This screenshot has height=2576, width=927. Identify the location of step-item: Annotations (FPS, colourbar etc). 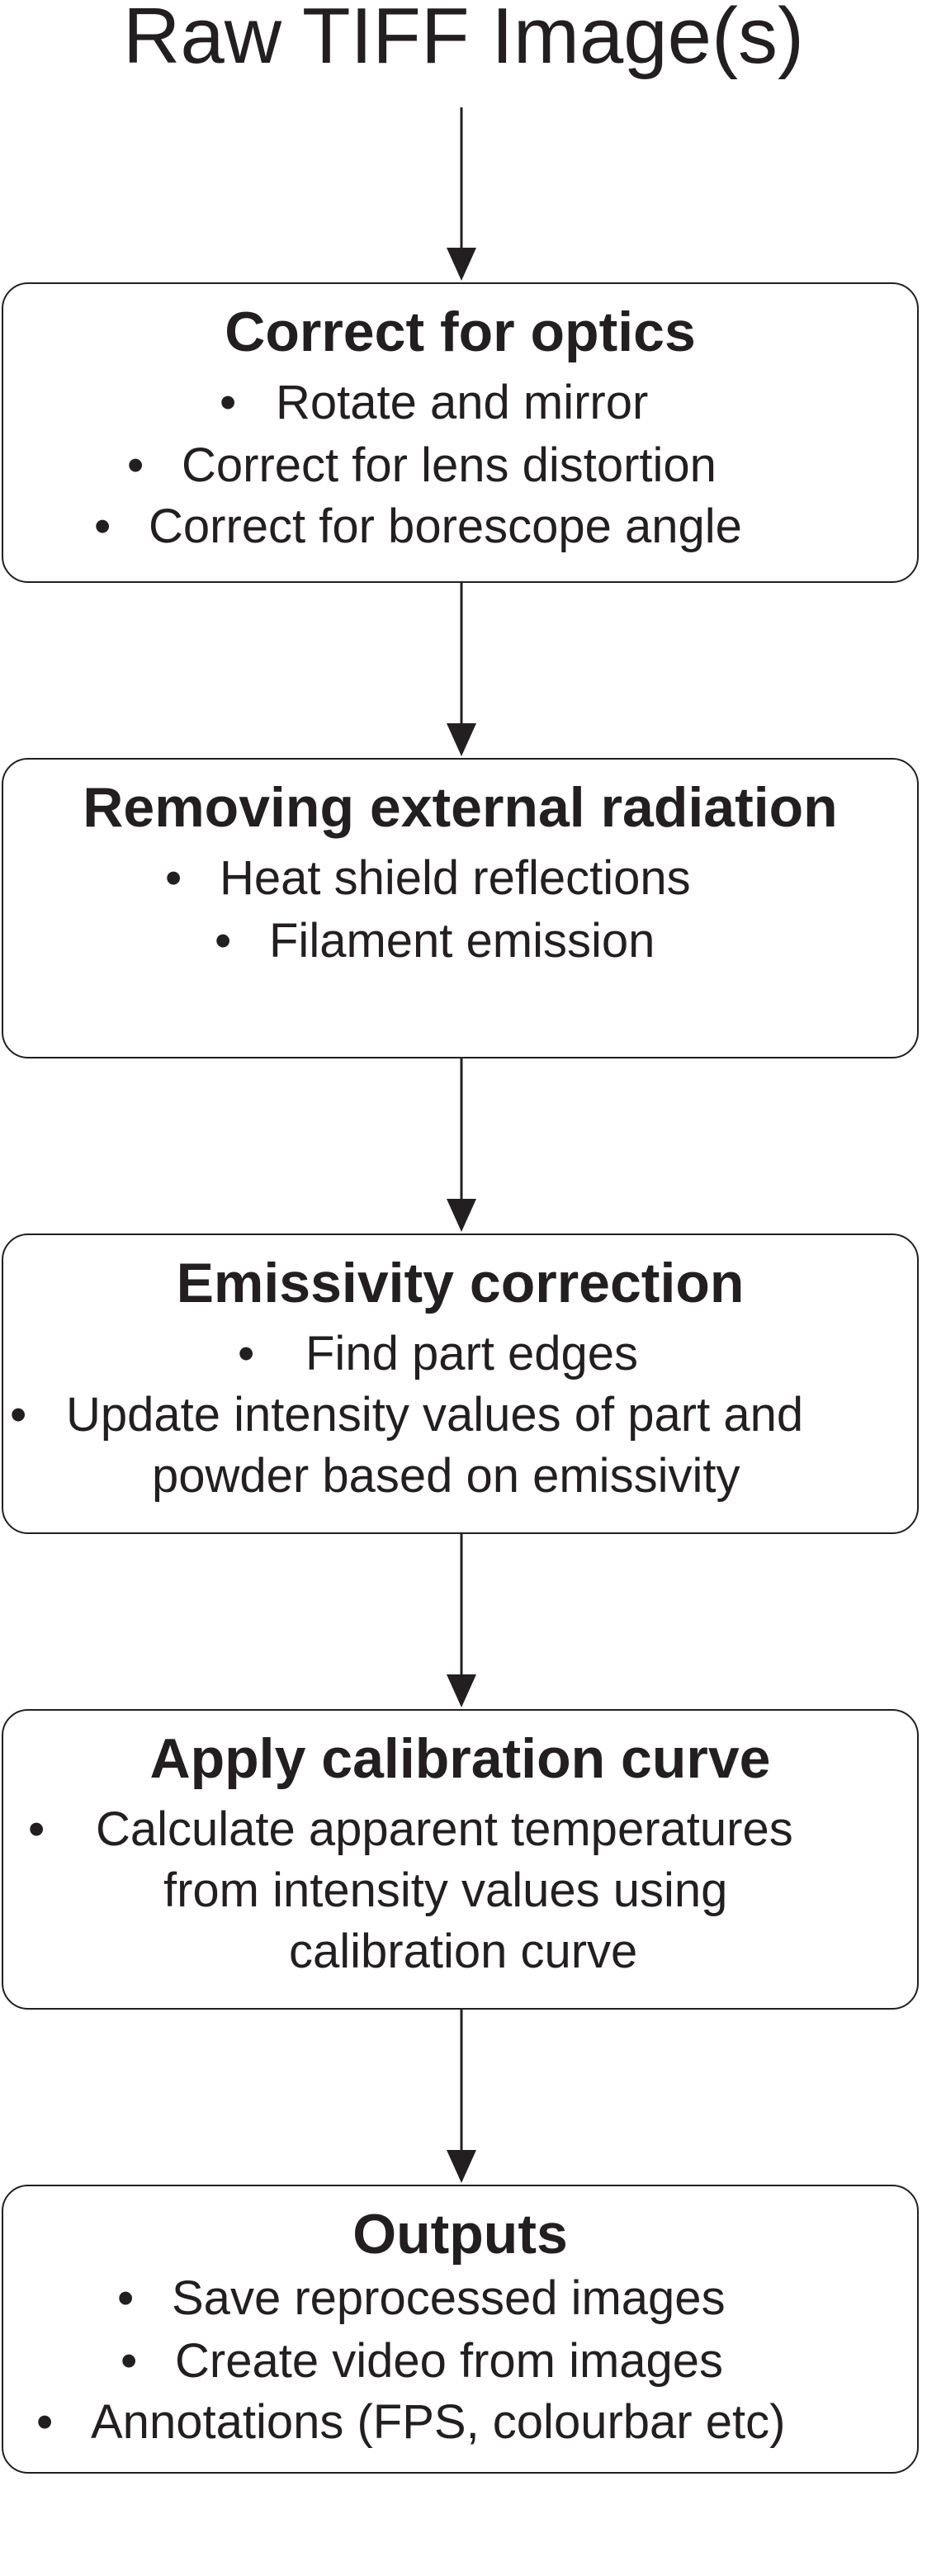
(438, 2422).